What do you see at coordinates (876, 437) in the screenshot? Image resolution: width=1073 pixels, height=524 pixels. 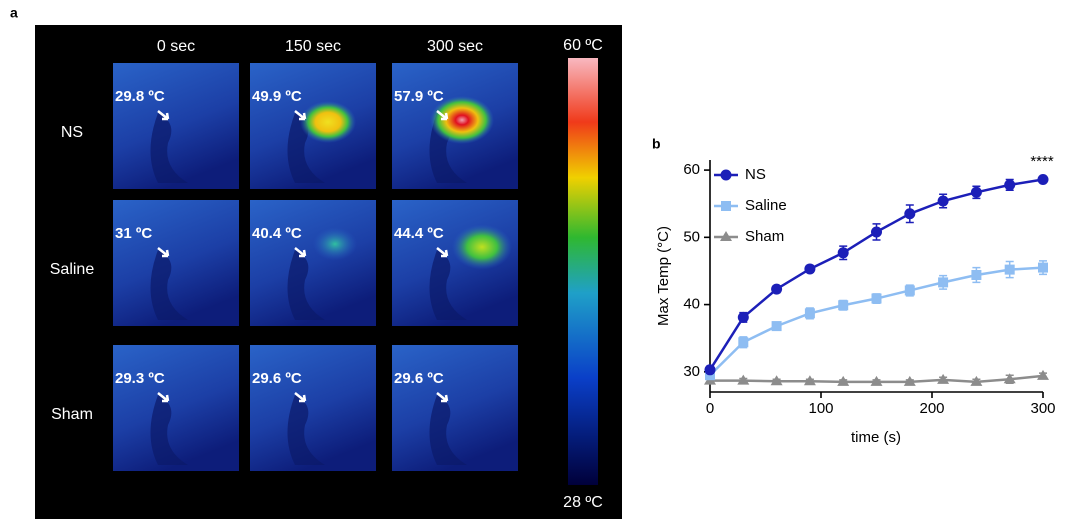 I see `x-axis-label: time (s)` at bounding box center [876, 437].